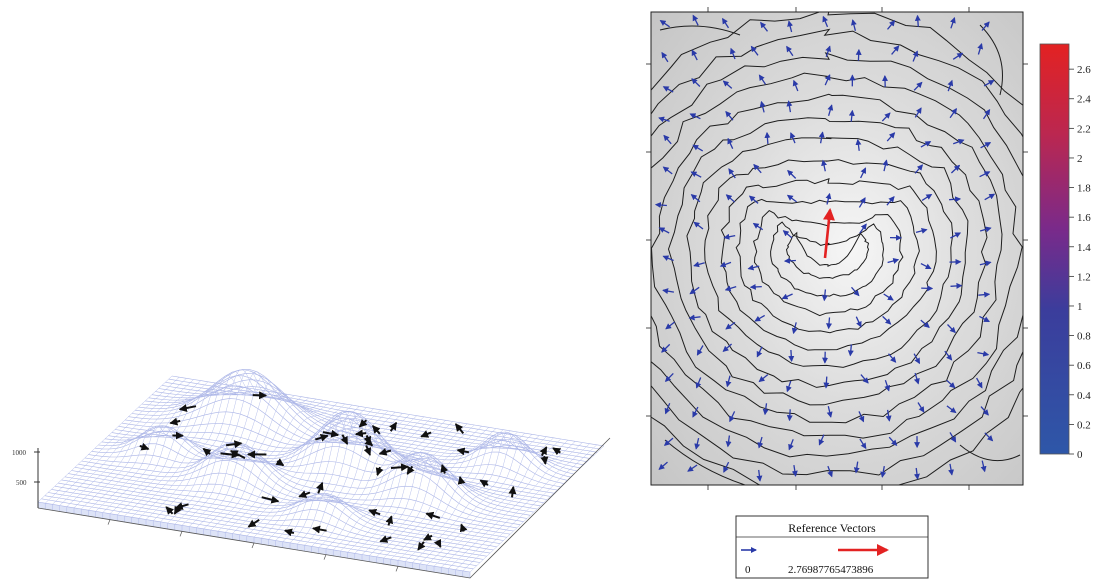  I want to click on colorbar-tick-label: 2, so click(1080, 159).